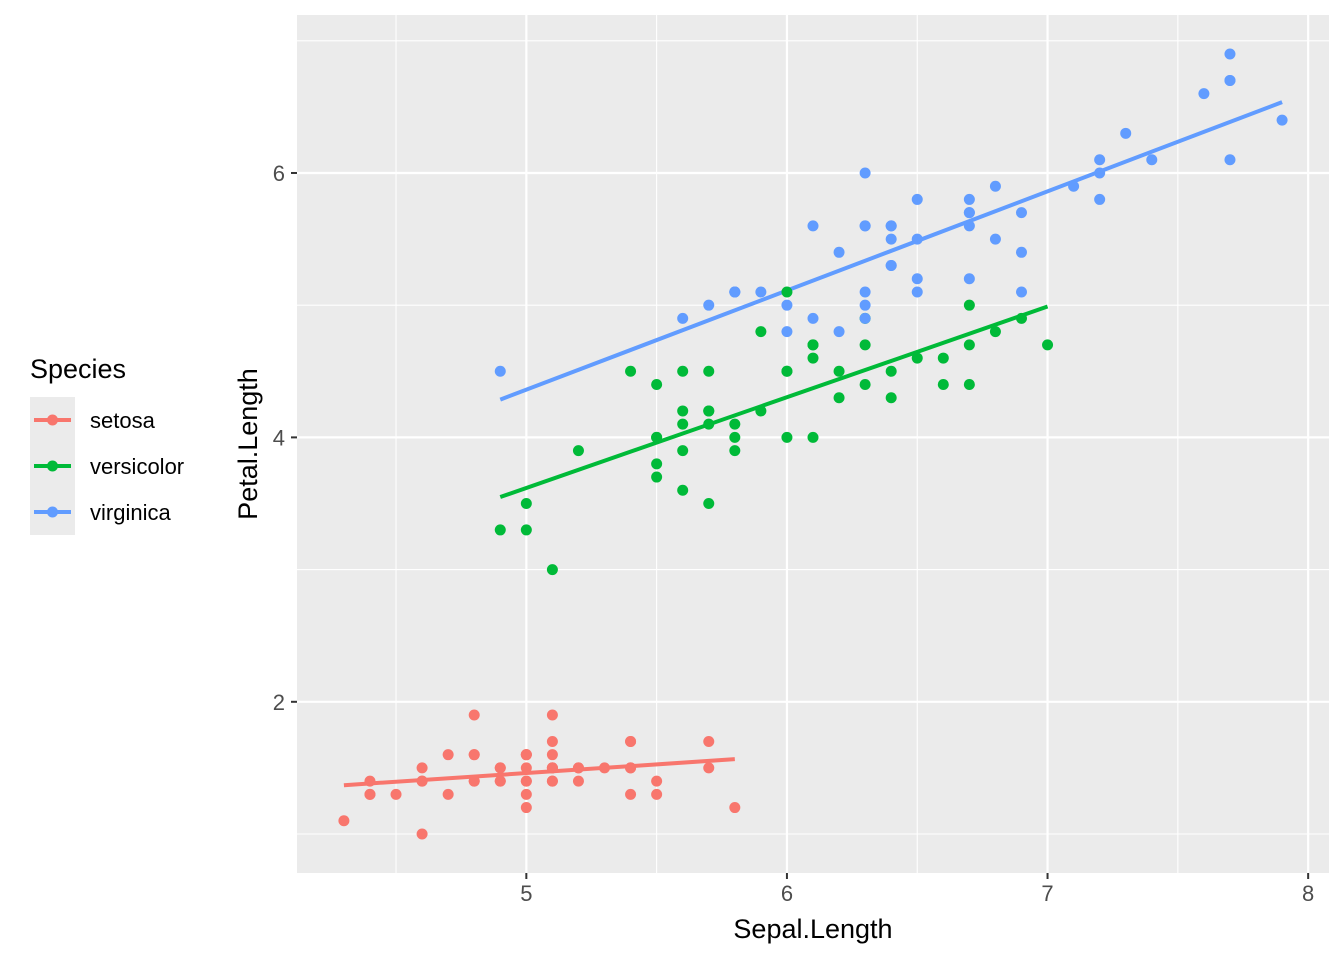 The width and height of the screenshot is (1344, 965). What do you see at coordinates (1308, 893) in the screenshot?
I see `x-tick-label: 8` at bounding box center [1308, 893].